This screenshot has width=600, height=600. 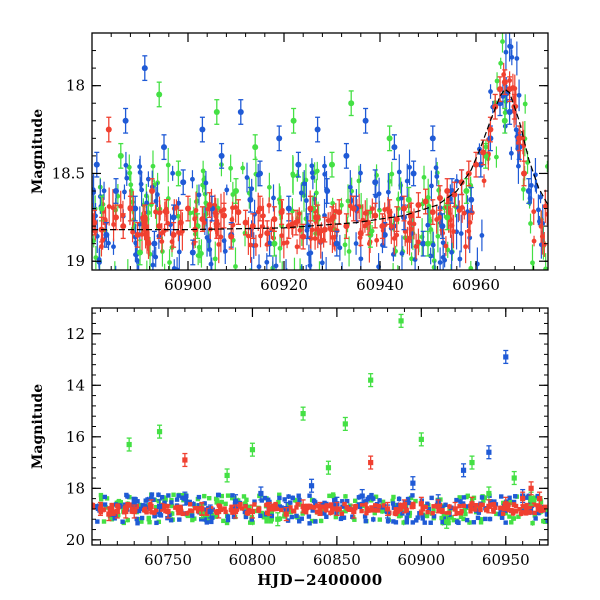 I want to click on y-tick-label: 18.5, so click(x=68, y=173).